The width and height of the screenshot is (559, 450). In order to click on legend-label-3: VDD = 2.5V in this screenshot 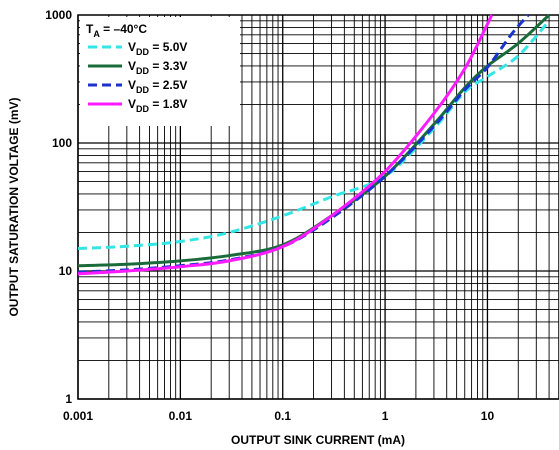, I will do `click(157, 86)`.